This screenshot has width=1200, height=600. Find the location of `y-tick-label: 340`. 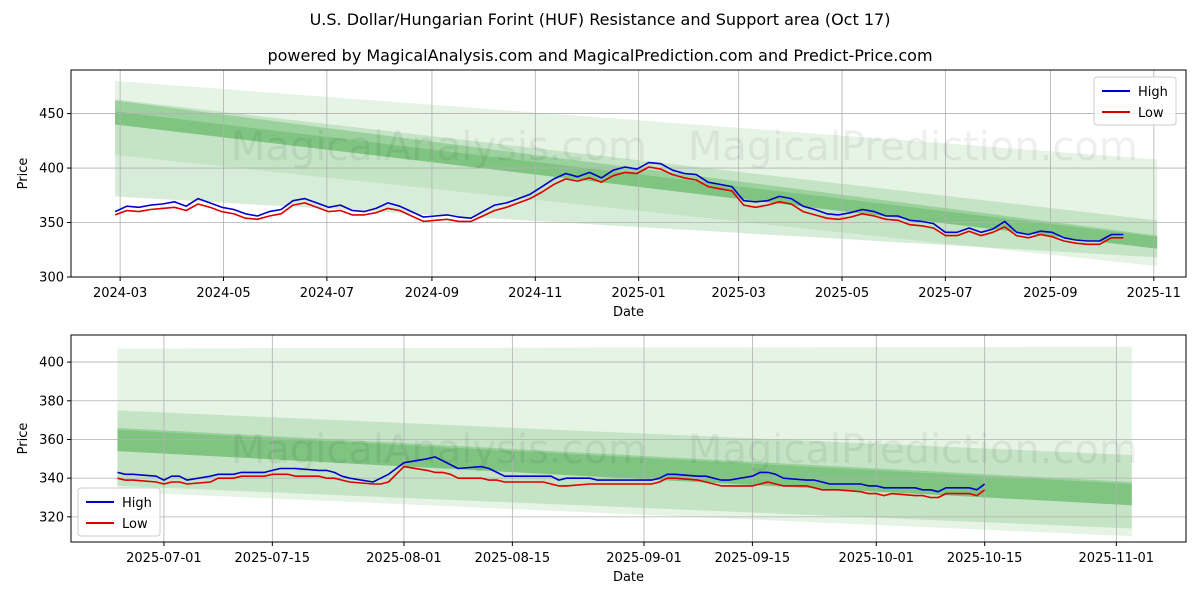

y-tick-label: 340 is located at coordinates (51, 479).